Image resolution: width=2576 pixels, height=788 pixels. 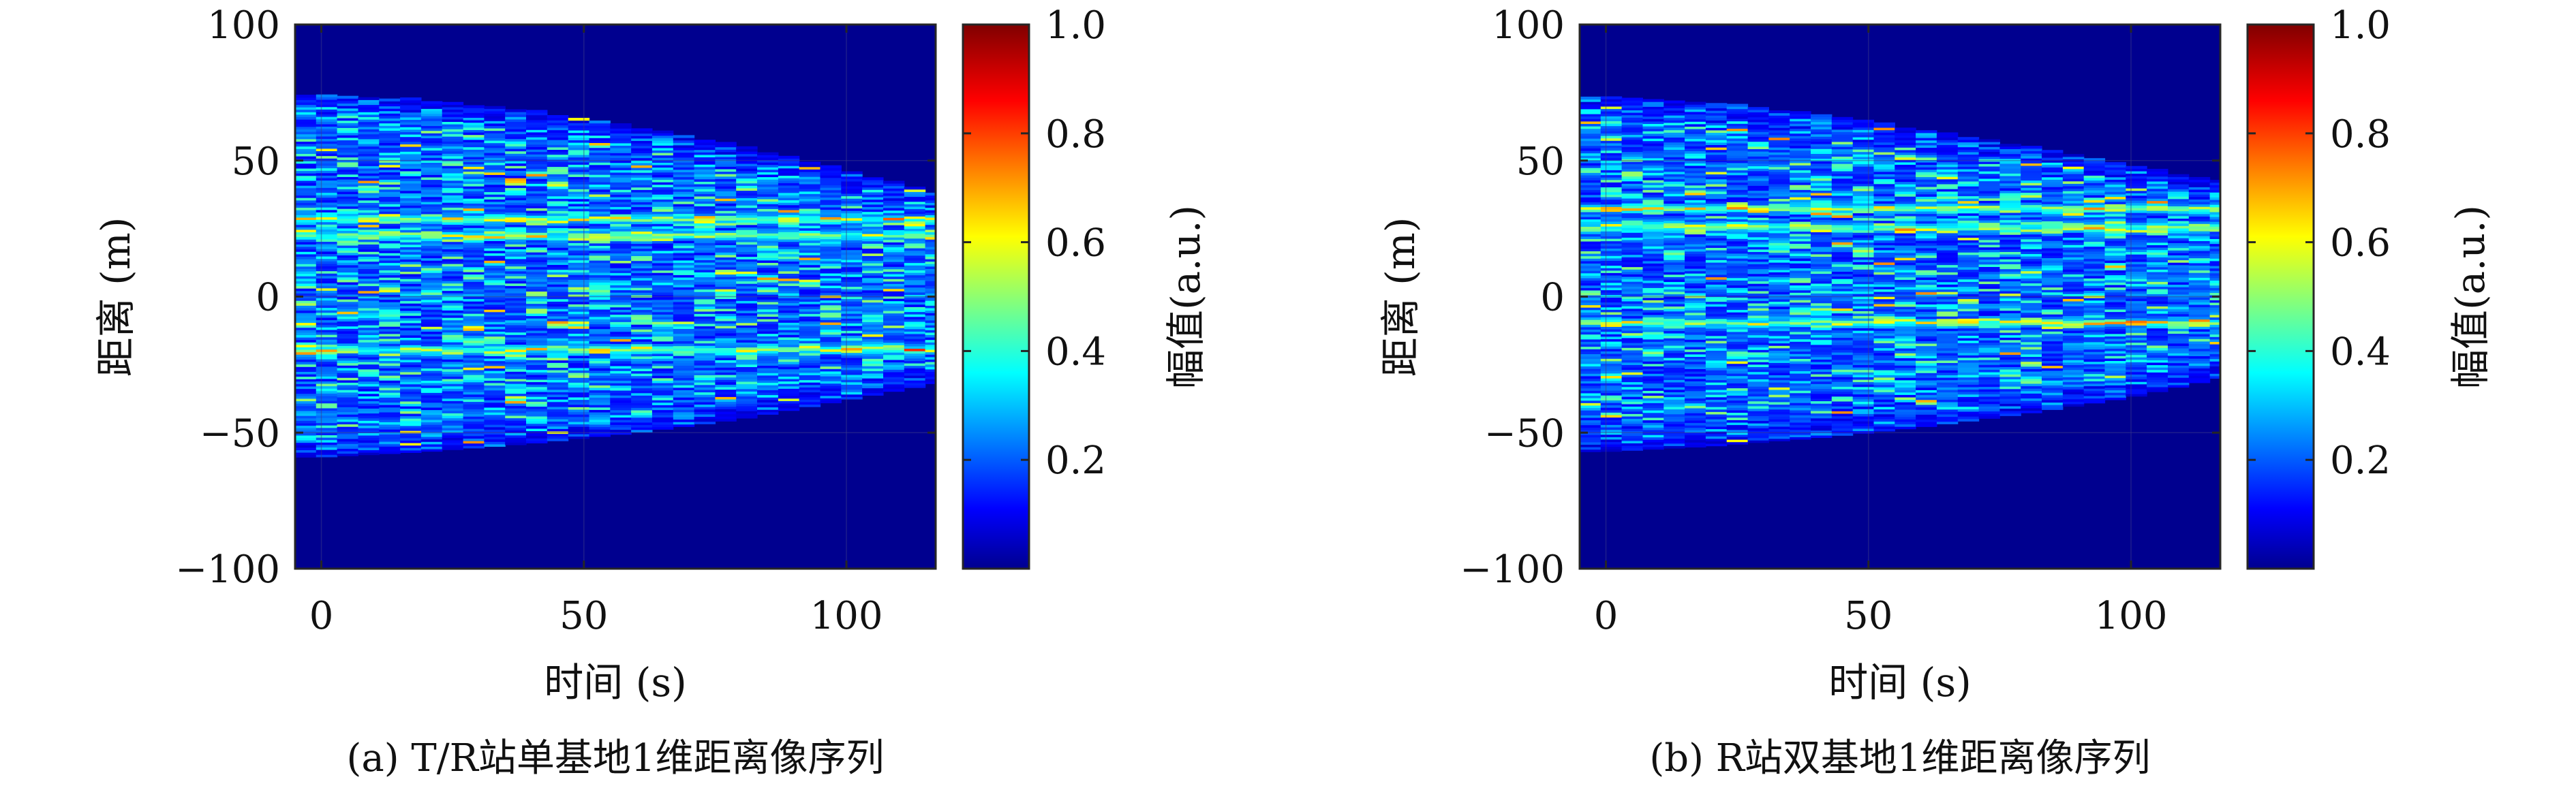 What do you see at coordinates (227, 570) in the screenshot?
I see `y-tick-label: −100` at bounding box center [227, 570].